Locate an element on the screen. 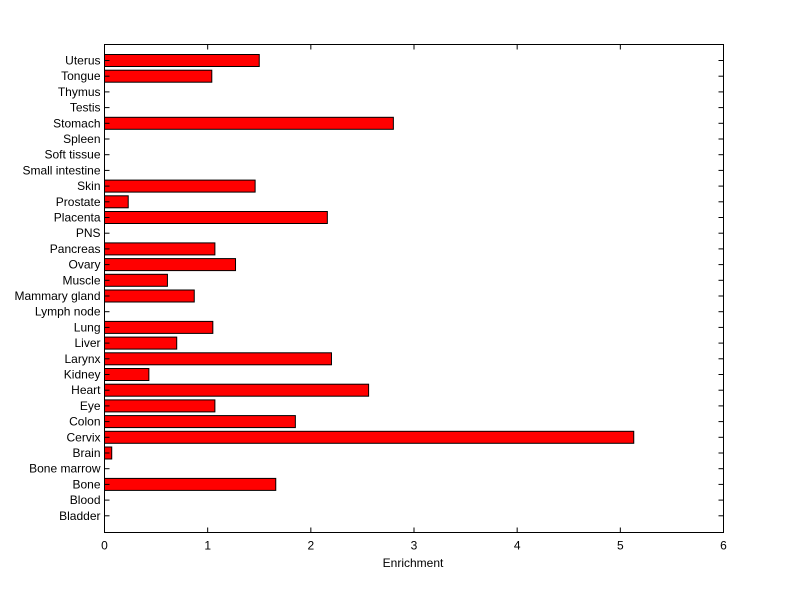 This screenshot has height=599, width=800. y-tick-label: Colon is located at coordinates (84, 422).